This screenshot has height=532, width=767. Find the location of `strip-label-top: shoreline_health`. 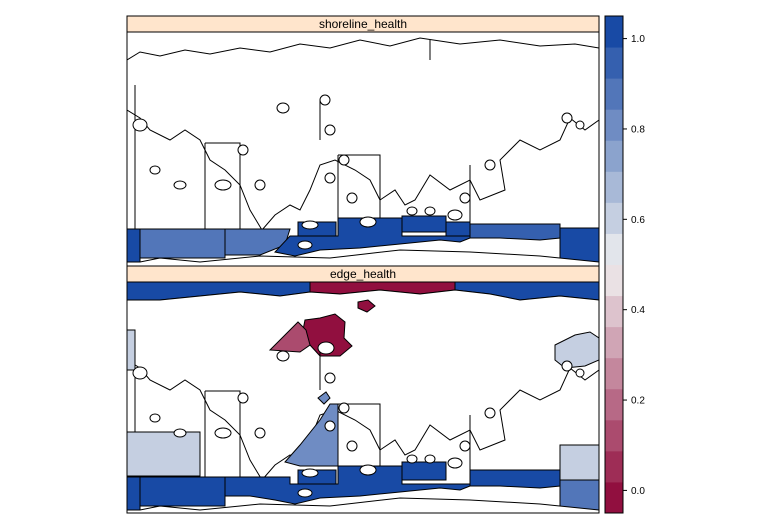

strip-label-top: shoreline_health is located at coordinates (363, 24).